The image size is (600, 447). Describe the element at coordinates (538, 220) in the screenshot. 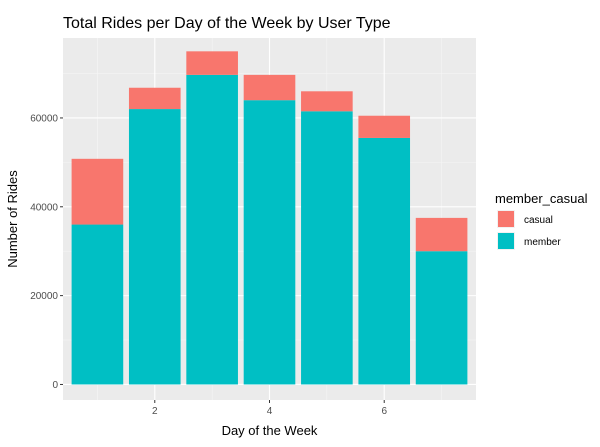

I see `legend-label-casual: casual` at that location.